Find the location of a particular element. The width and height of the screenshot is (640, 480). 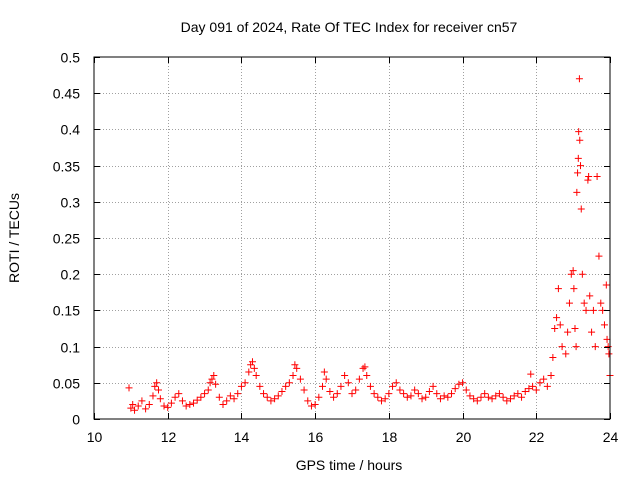

y-tick-label: 0.5 is located at coordinates (71, 58).